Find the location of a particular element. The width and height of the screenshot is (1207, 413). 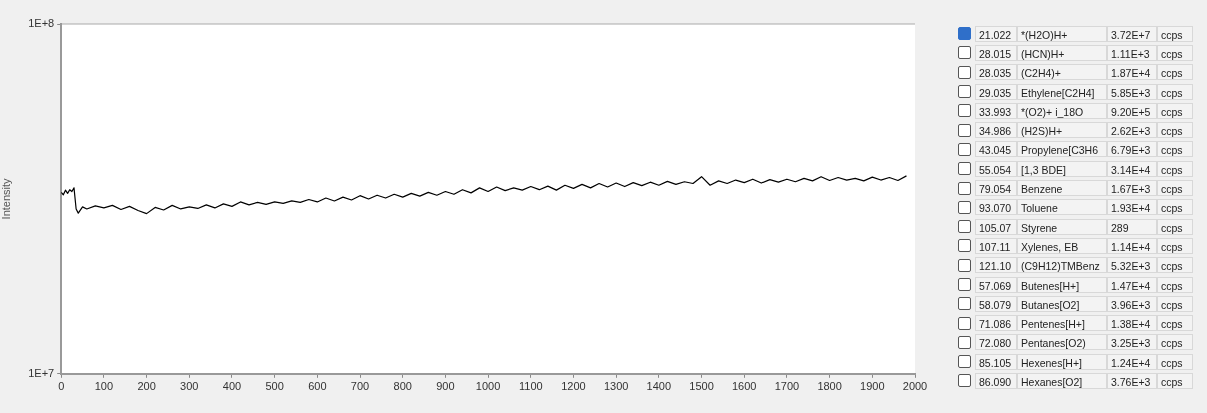

text: 55.054 is located at coordinates (996, 168).